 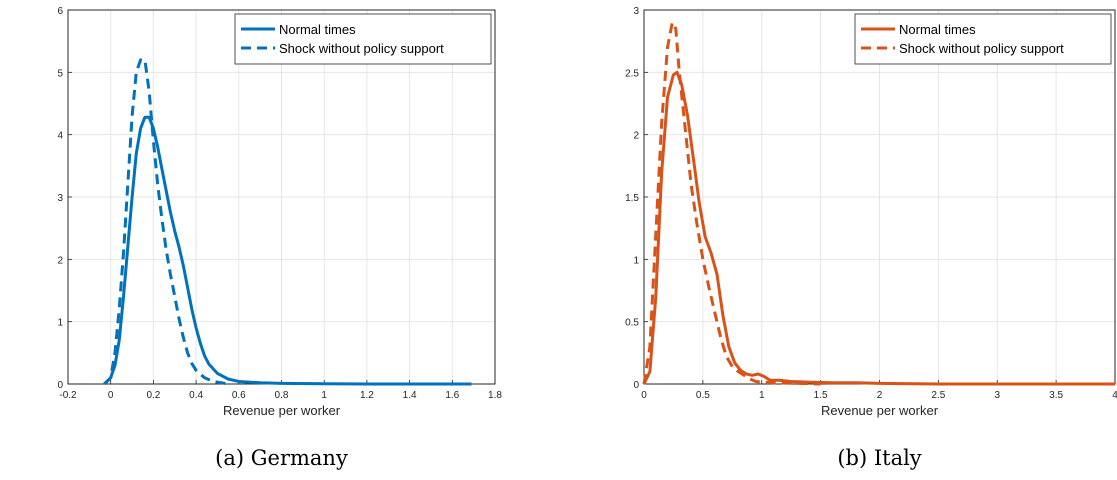 I want to click on legend-box-italy, so click(x=983, y=39).